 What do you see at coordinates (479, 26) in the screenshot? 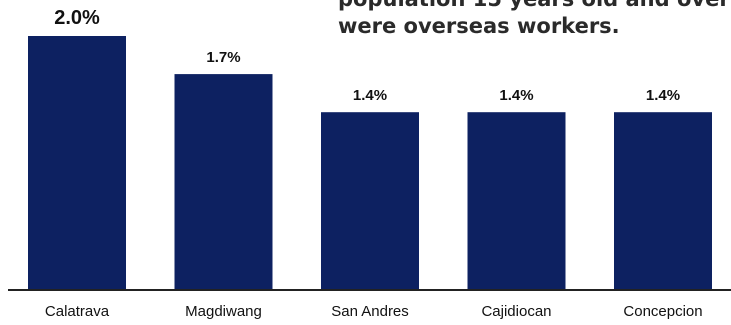
I see `caption-line-2: were overseas workers.` at bounding box center [479, 26].